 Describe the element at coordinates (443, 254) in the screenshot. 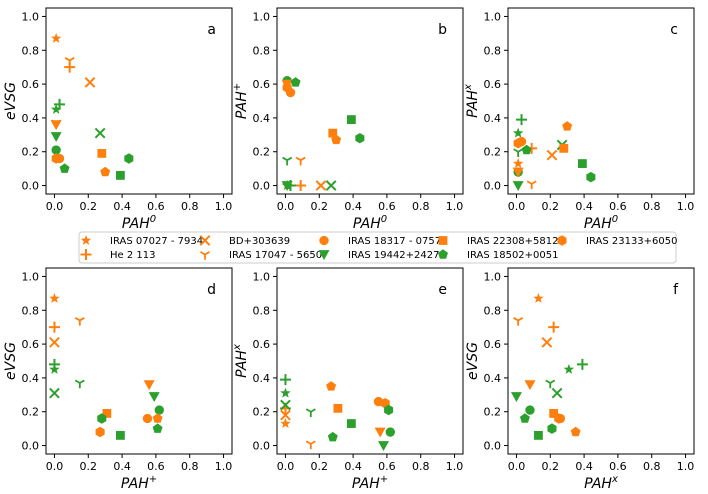

I see `legend-pentagon-icon` at that location.